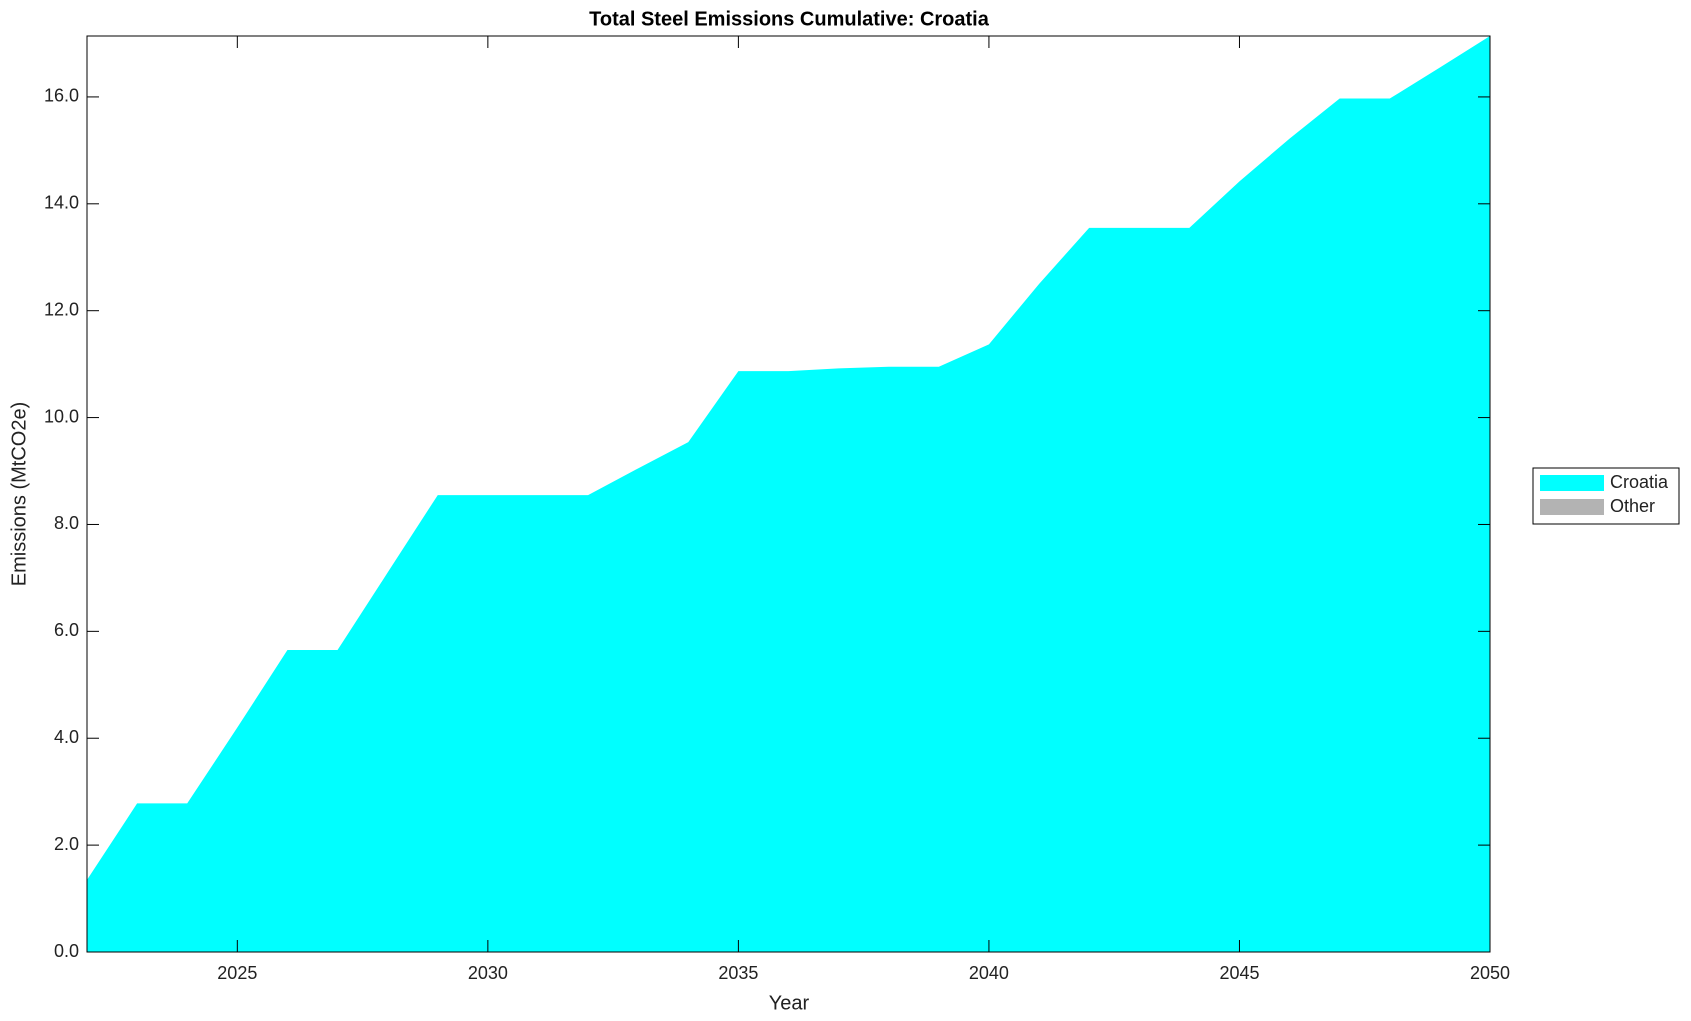  I want to click on y-tick-label: 2.0, so click(66, 844).